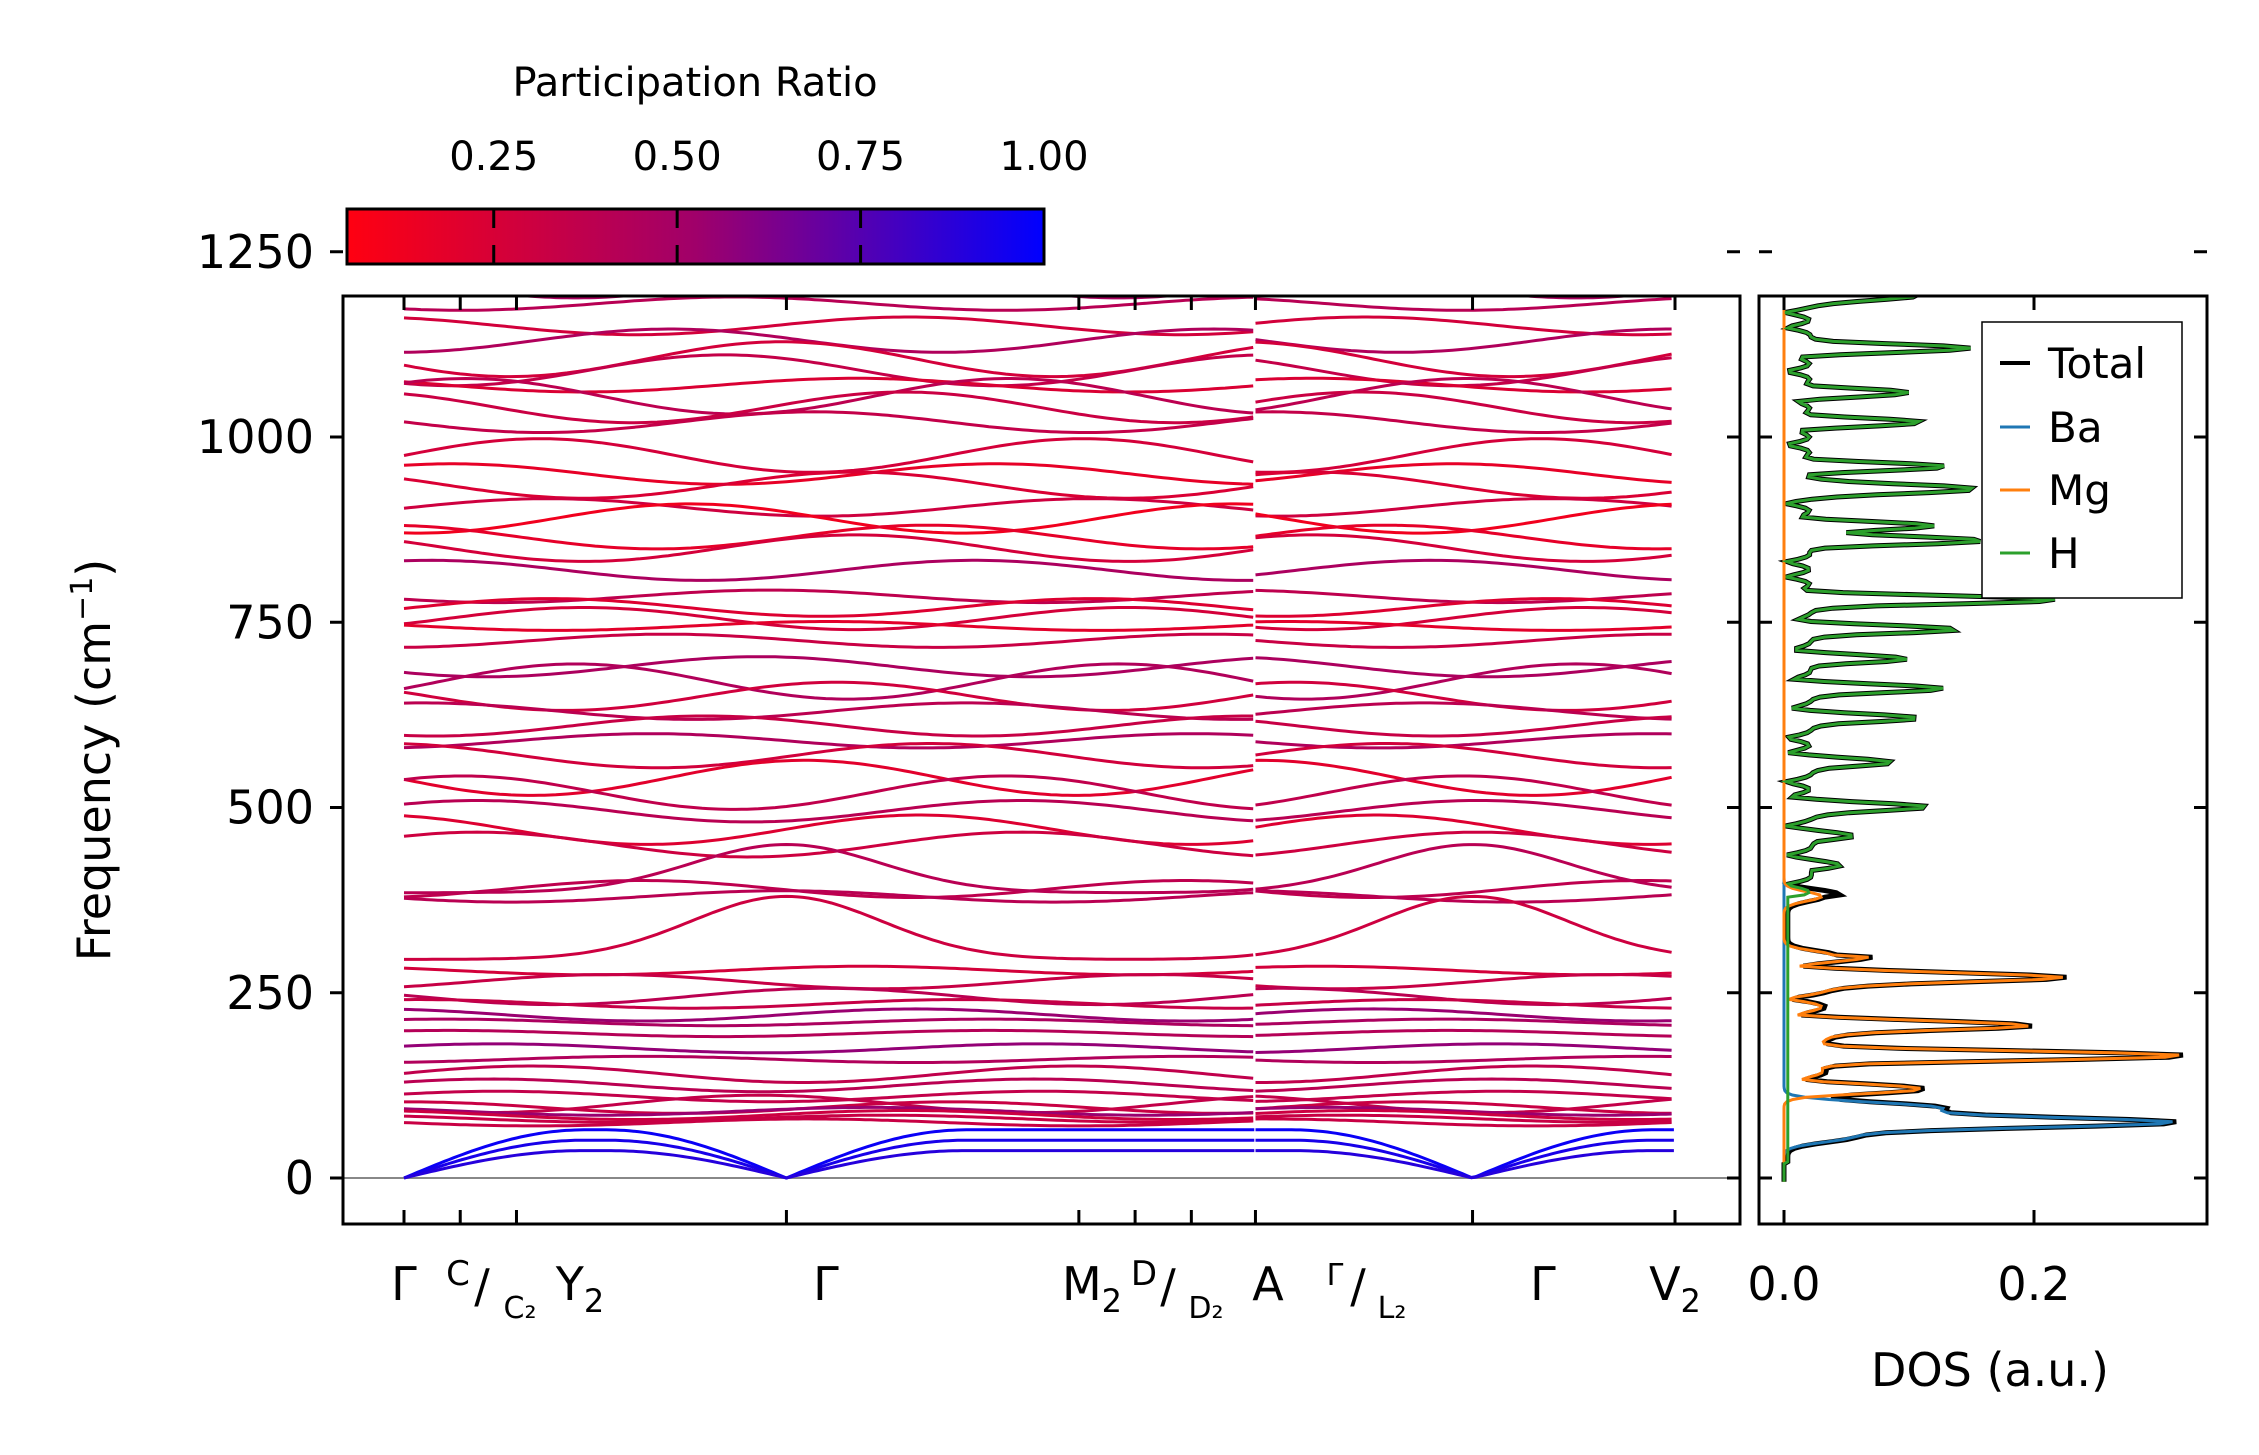 This screenshot has width=2259, height=1455. What do you see at coordinates (1918, 739) in the screenshot?
I see `dos-h-line` at bounding box center [1918, 739].